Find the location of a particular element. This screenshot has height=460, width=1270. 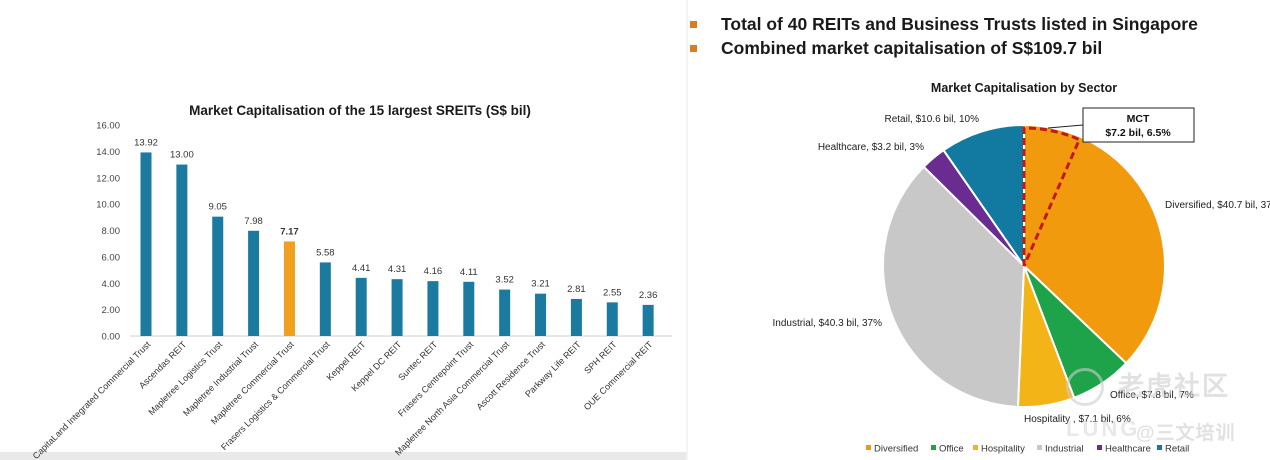

watermark-title: 老虎社区 is located at coordinates (1174, 386).